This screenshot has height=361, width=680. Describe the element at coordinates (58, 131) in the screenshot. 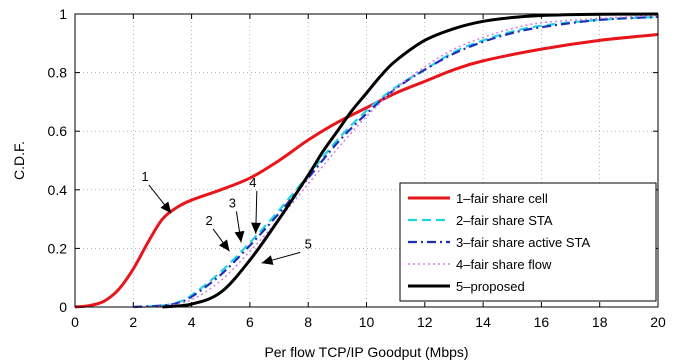

I see `y-tick-label: 0.6` at that location.